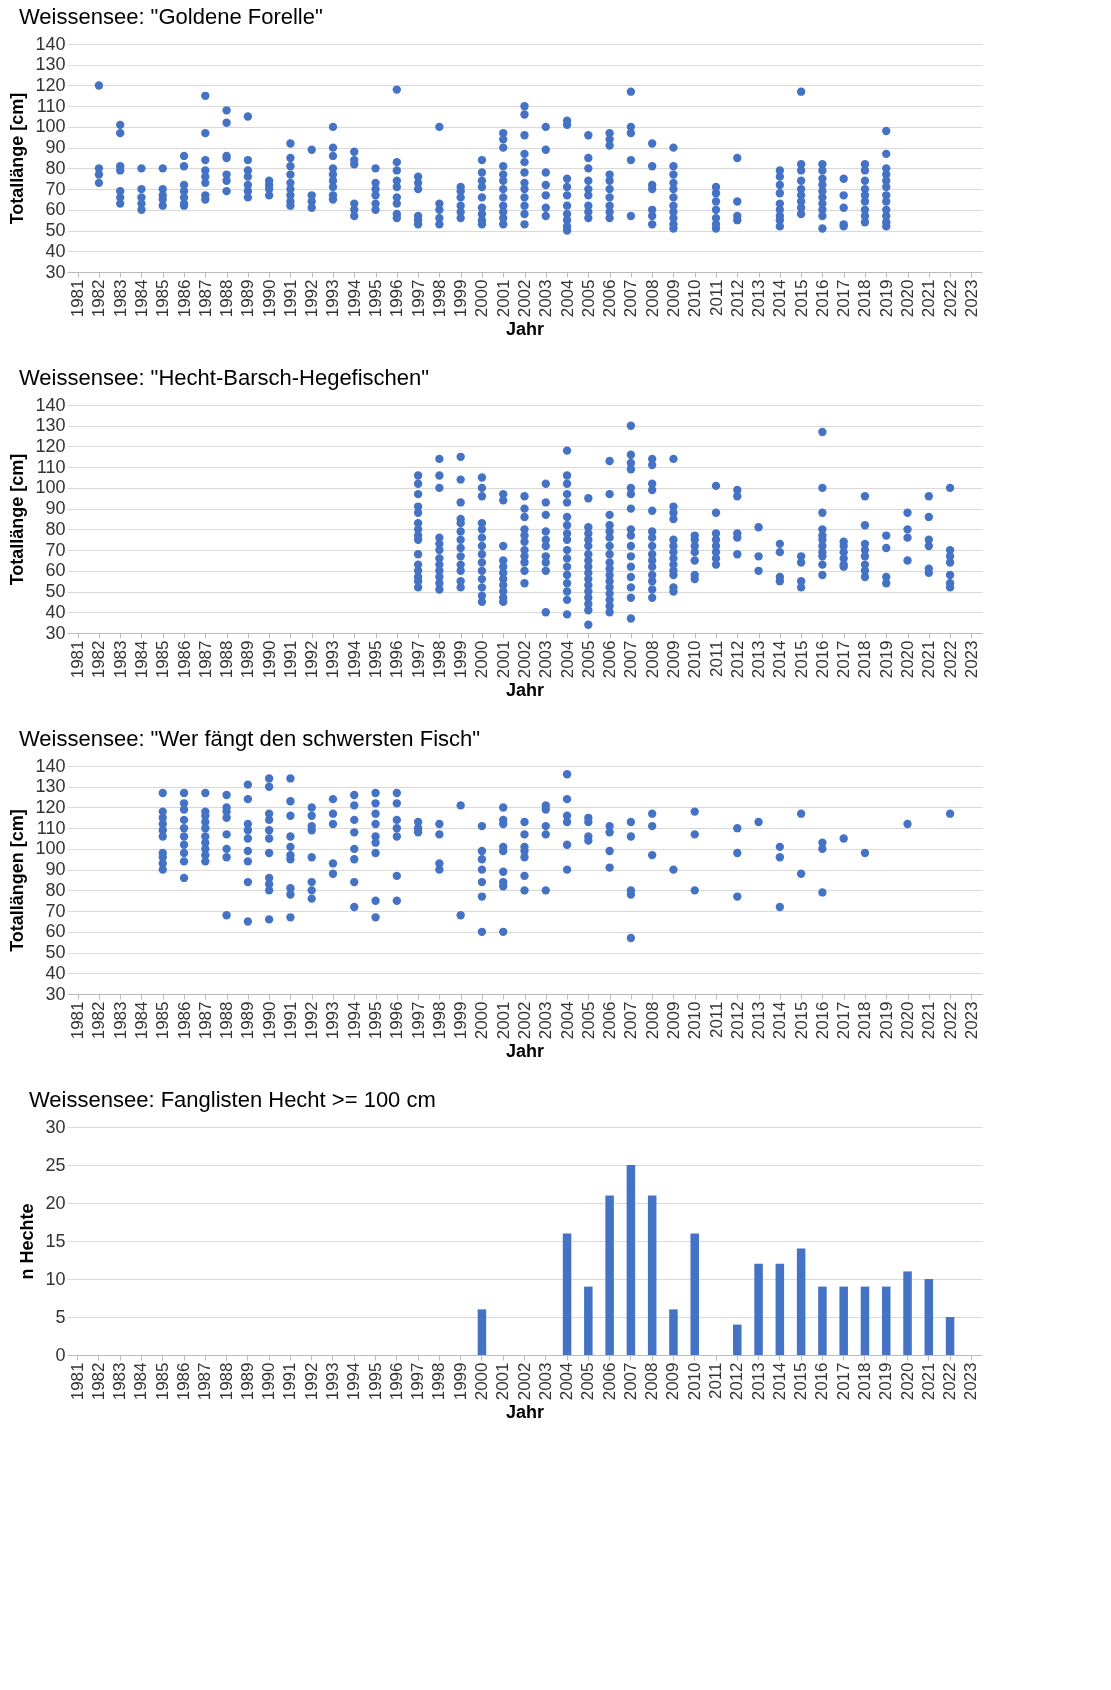  What do you see at coordinates (17, 158) in the screenshot?
I see `y-axis-title: Totallänge [cm]` at bounding box center [17, 158].